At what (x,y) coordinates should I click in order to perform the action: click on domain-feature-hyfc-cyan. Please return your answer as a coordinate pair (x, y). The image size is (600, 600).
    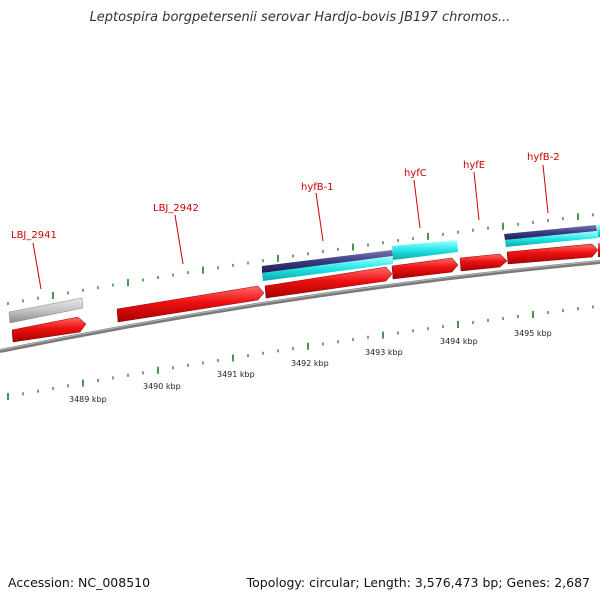
    Looking at the image, I should click on (425, 250).